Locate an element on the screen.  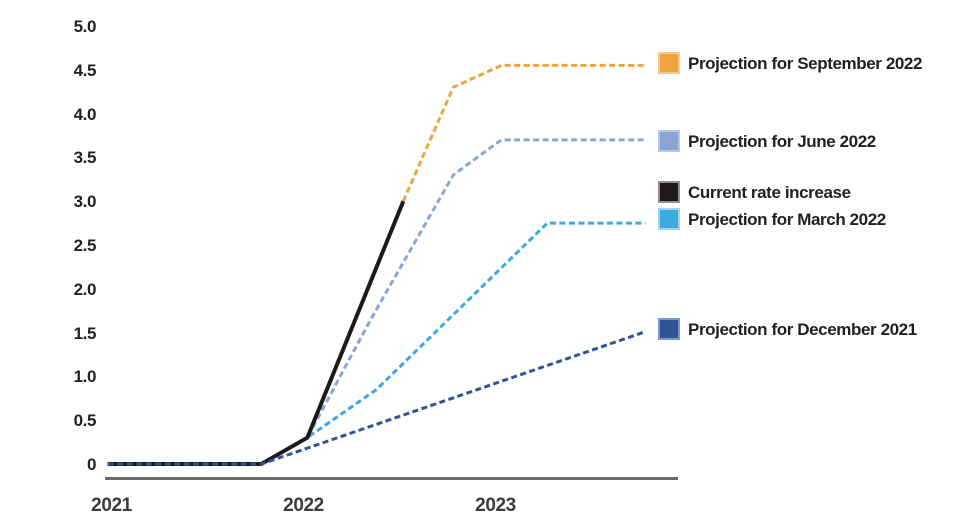
x-tick-label: 2022 is located at coordinates (303, 505).